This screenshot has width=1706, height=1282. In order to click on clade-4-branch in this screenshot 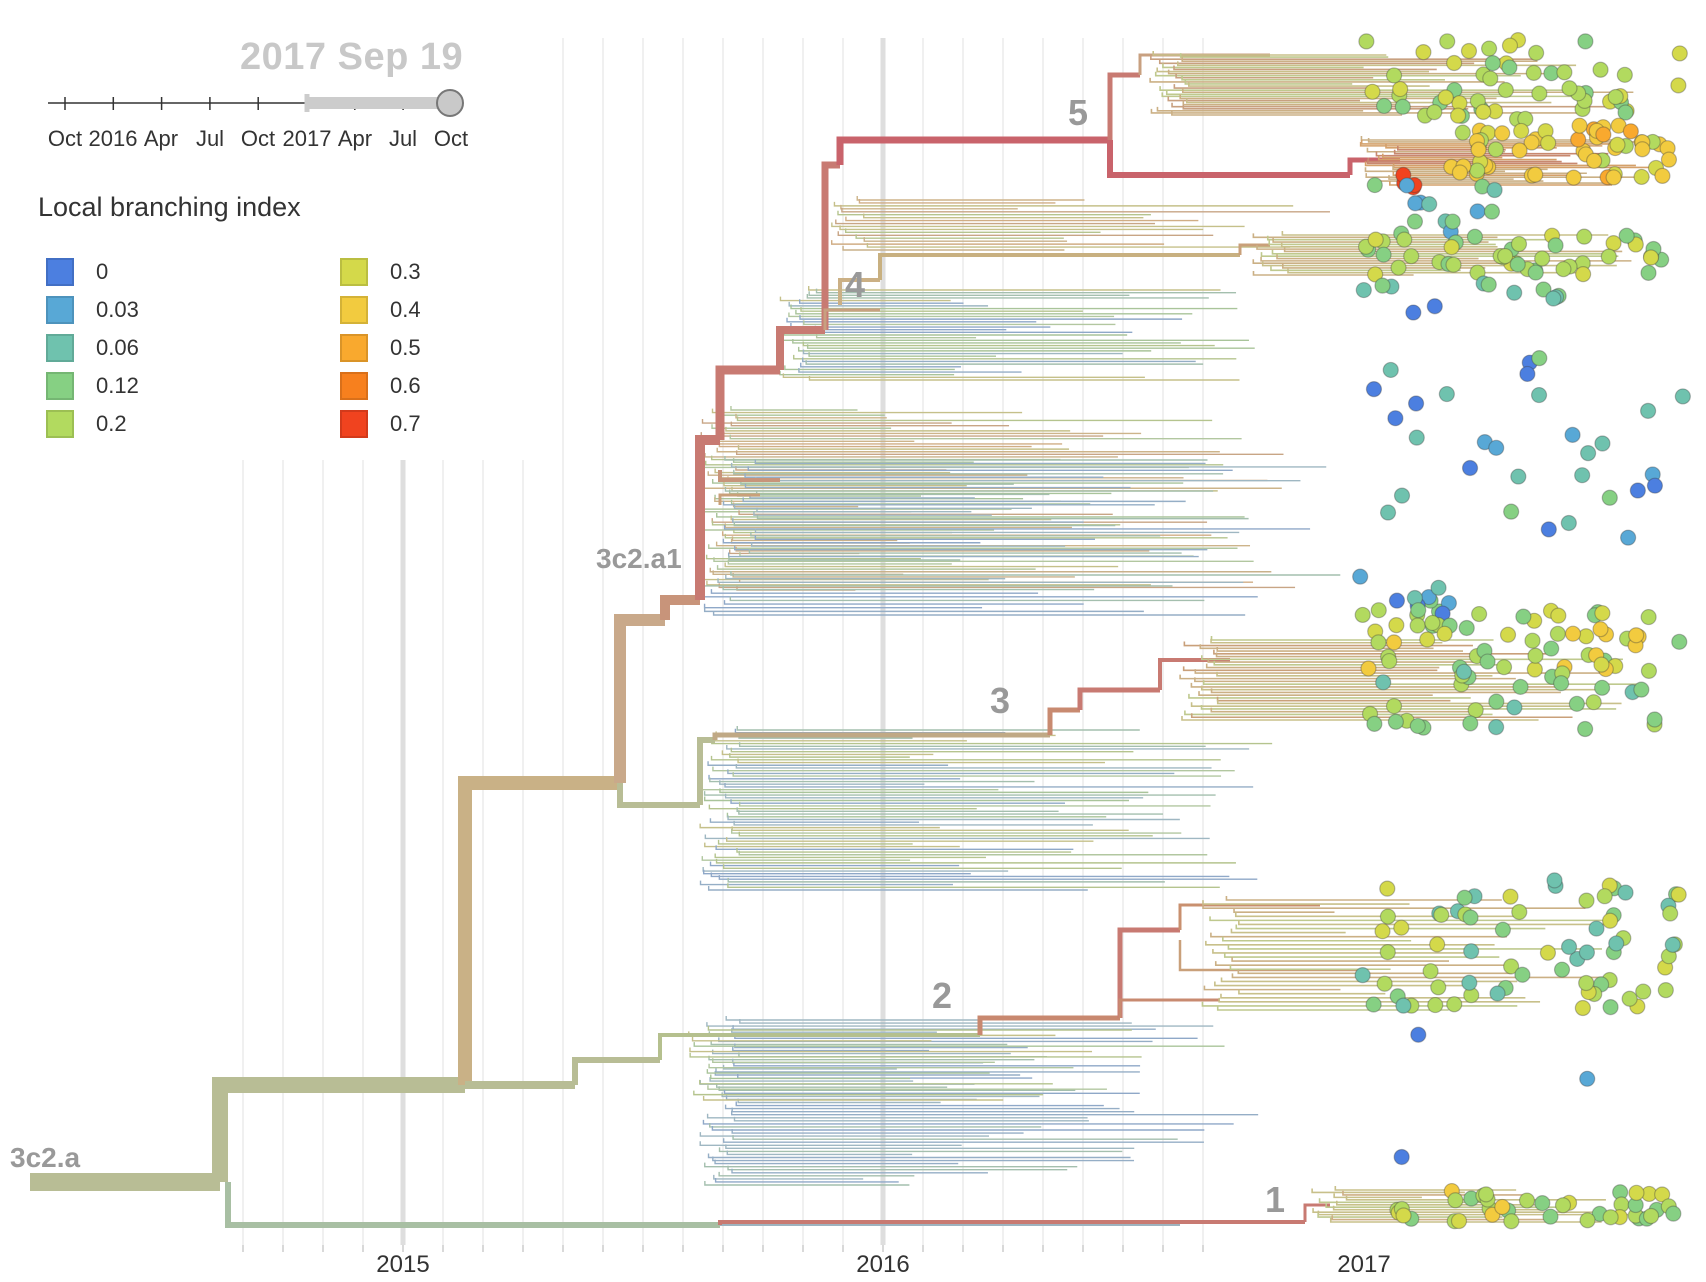, I will do `click(859, 291)`.